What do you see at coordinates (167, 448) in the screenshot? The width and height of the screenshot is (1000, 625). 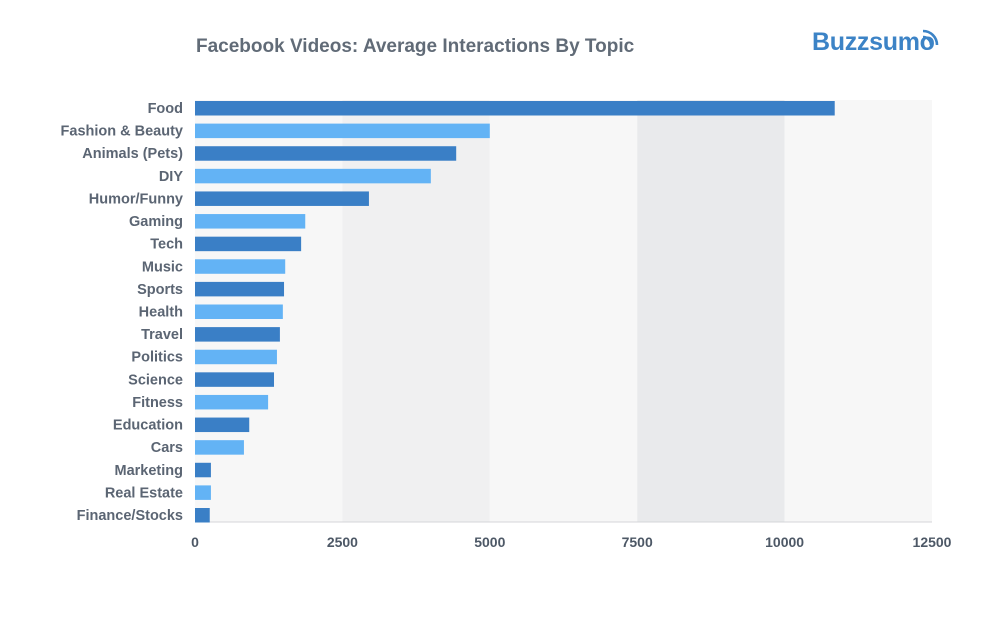 I see `category-label: Cars` at bounding box center [167, 448].